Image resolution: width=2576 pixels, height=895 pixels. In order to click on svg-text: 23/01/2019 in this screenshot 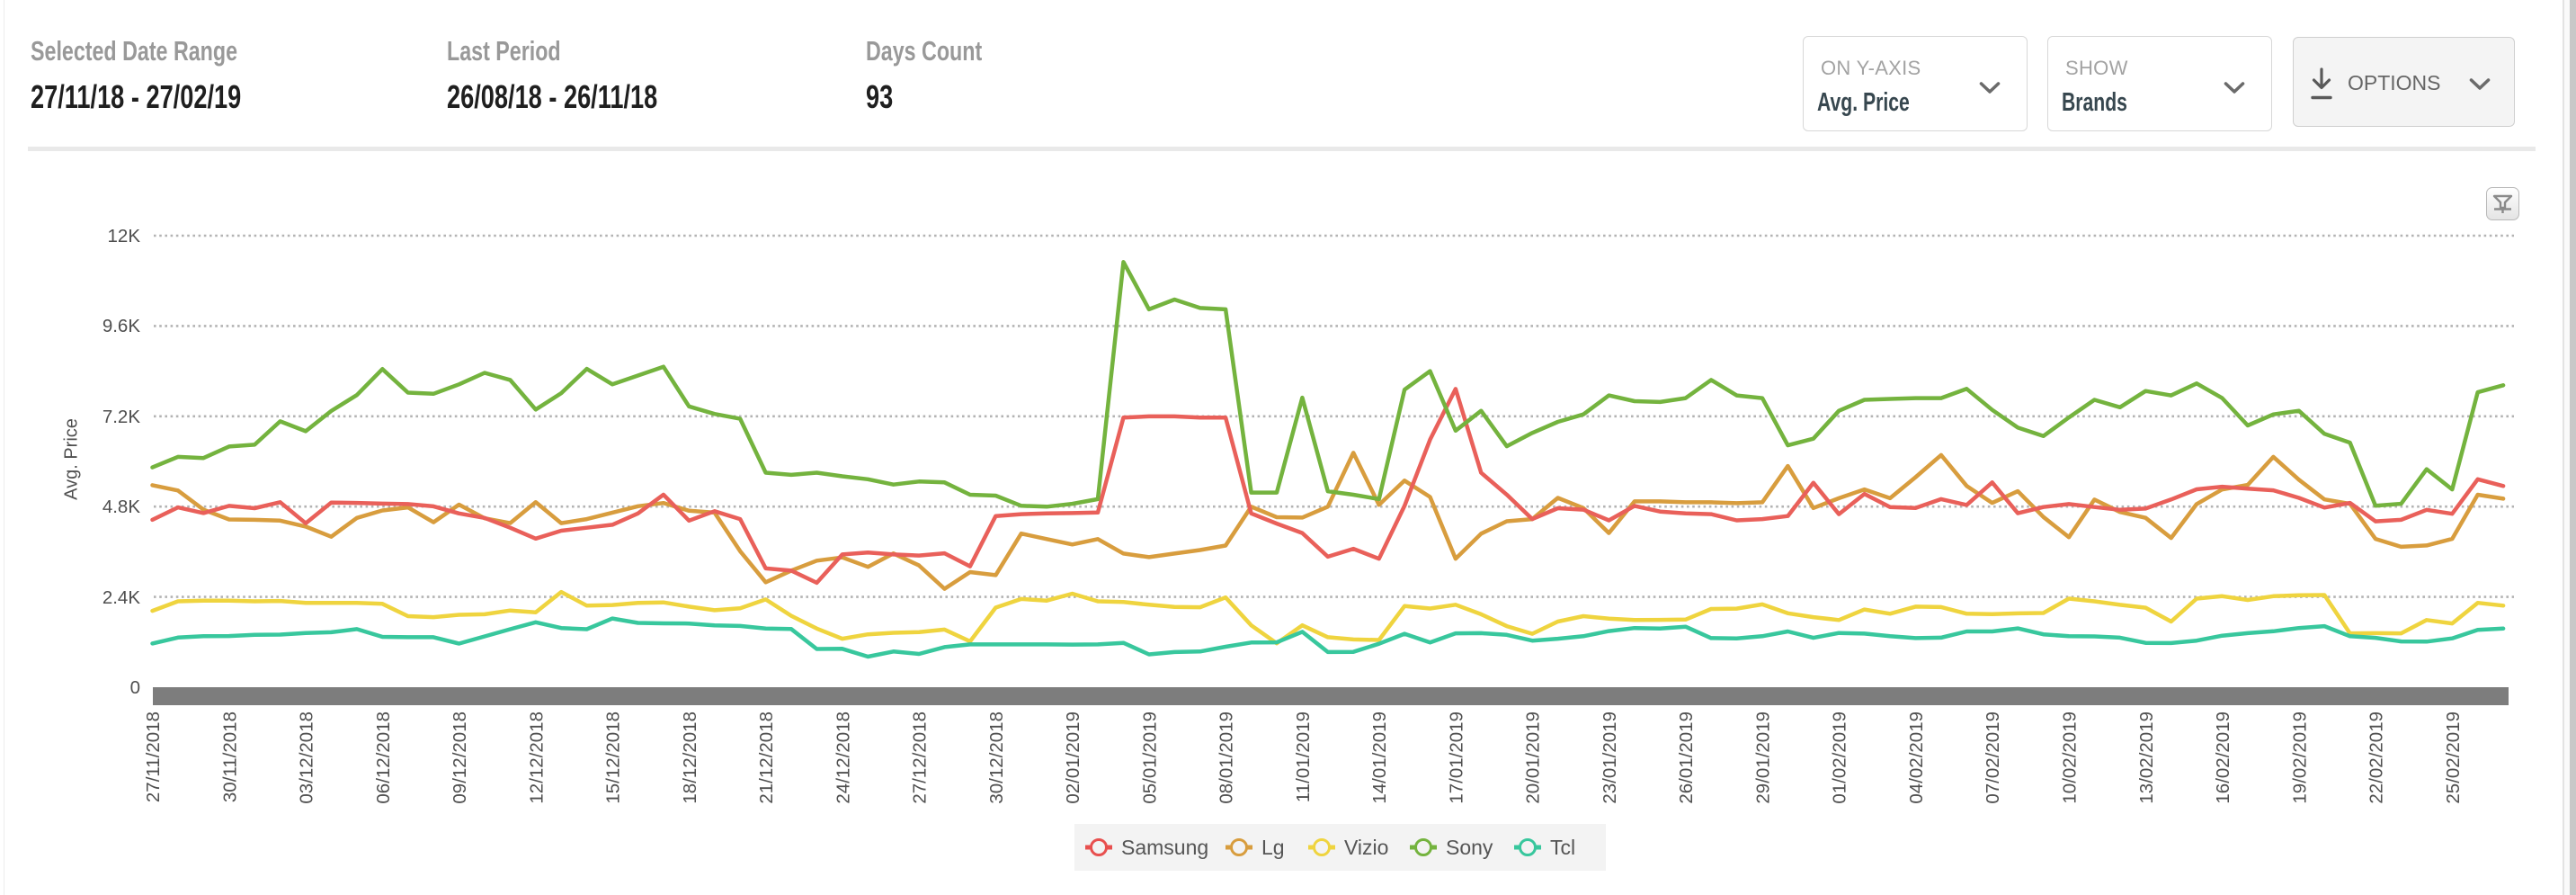, I will do `click(1610, 758)`.